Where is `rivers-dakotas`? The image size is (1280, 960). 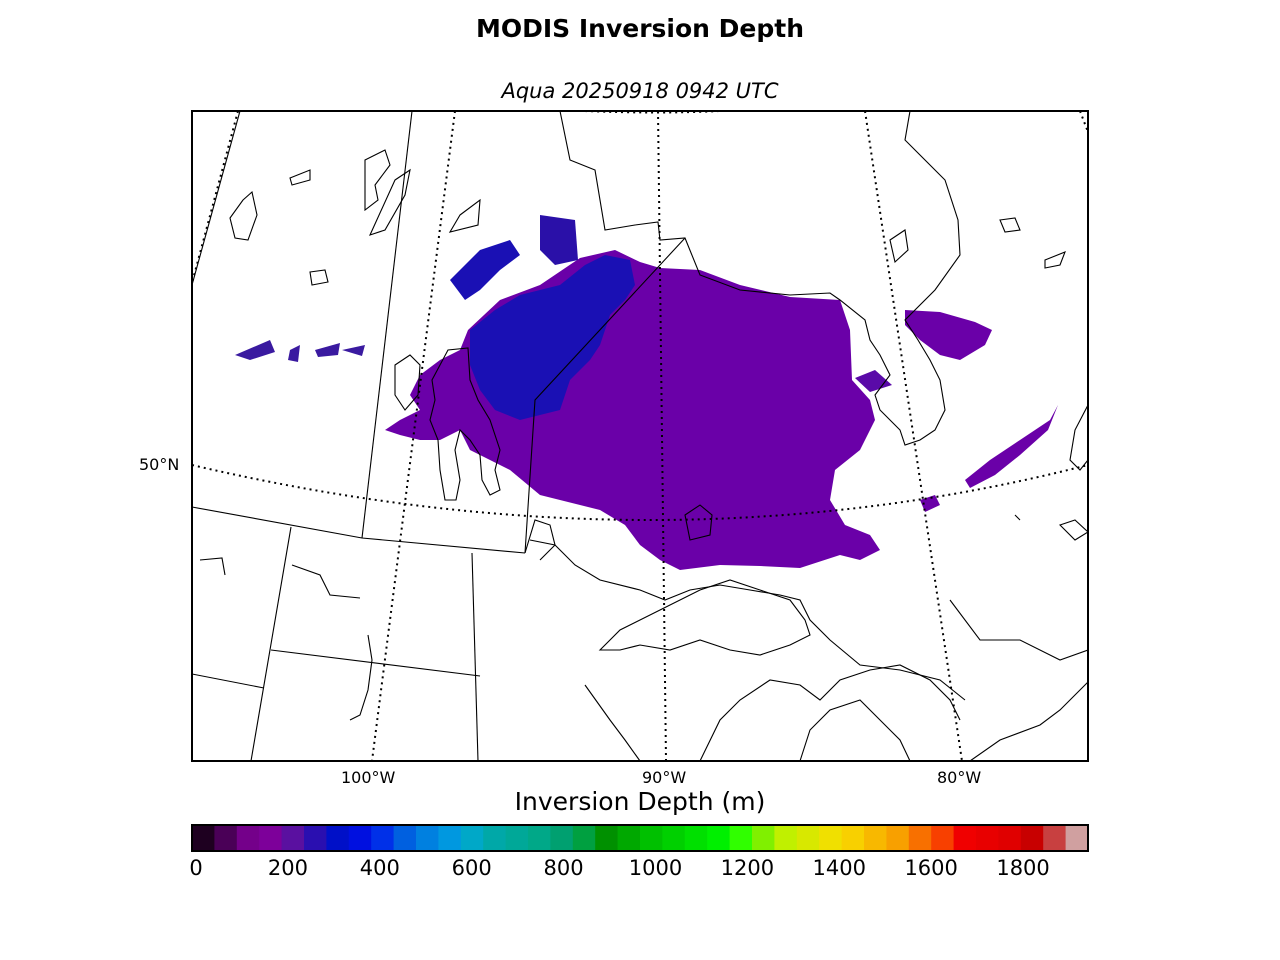
rivers-dakotas is located at coordinates (286, 639).